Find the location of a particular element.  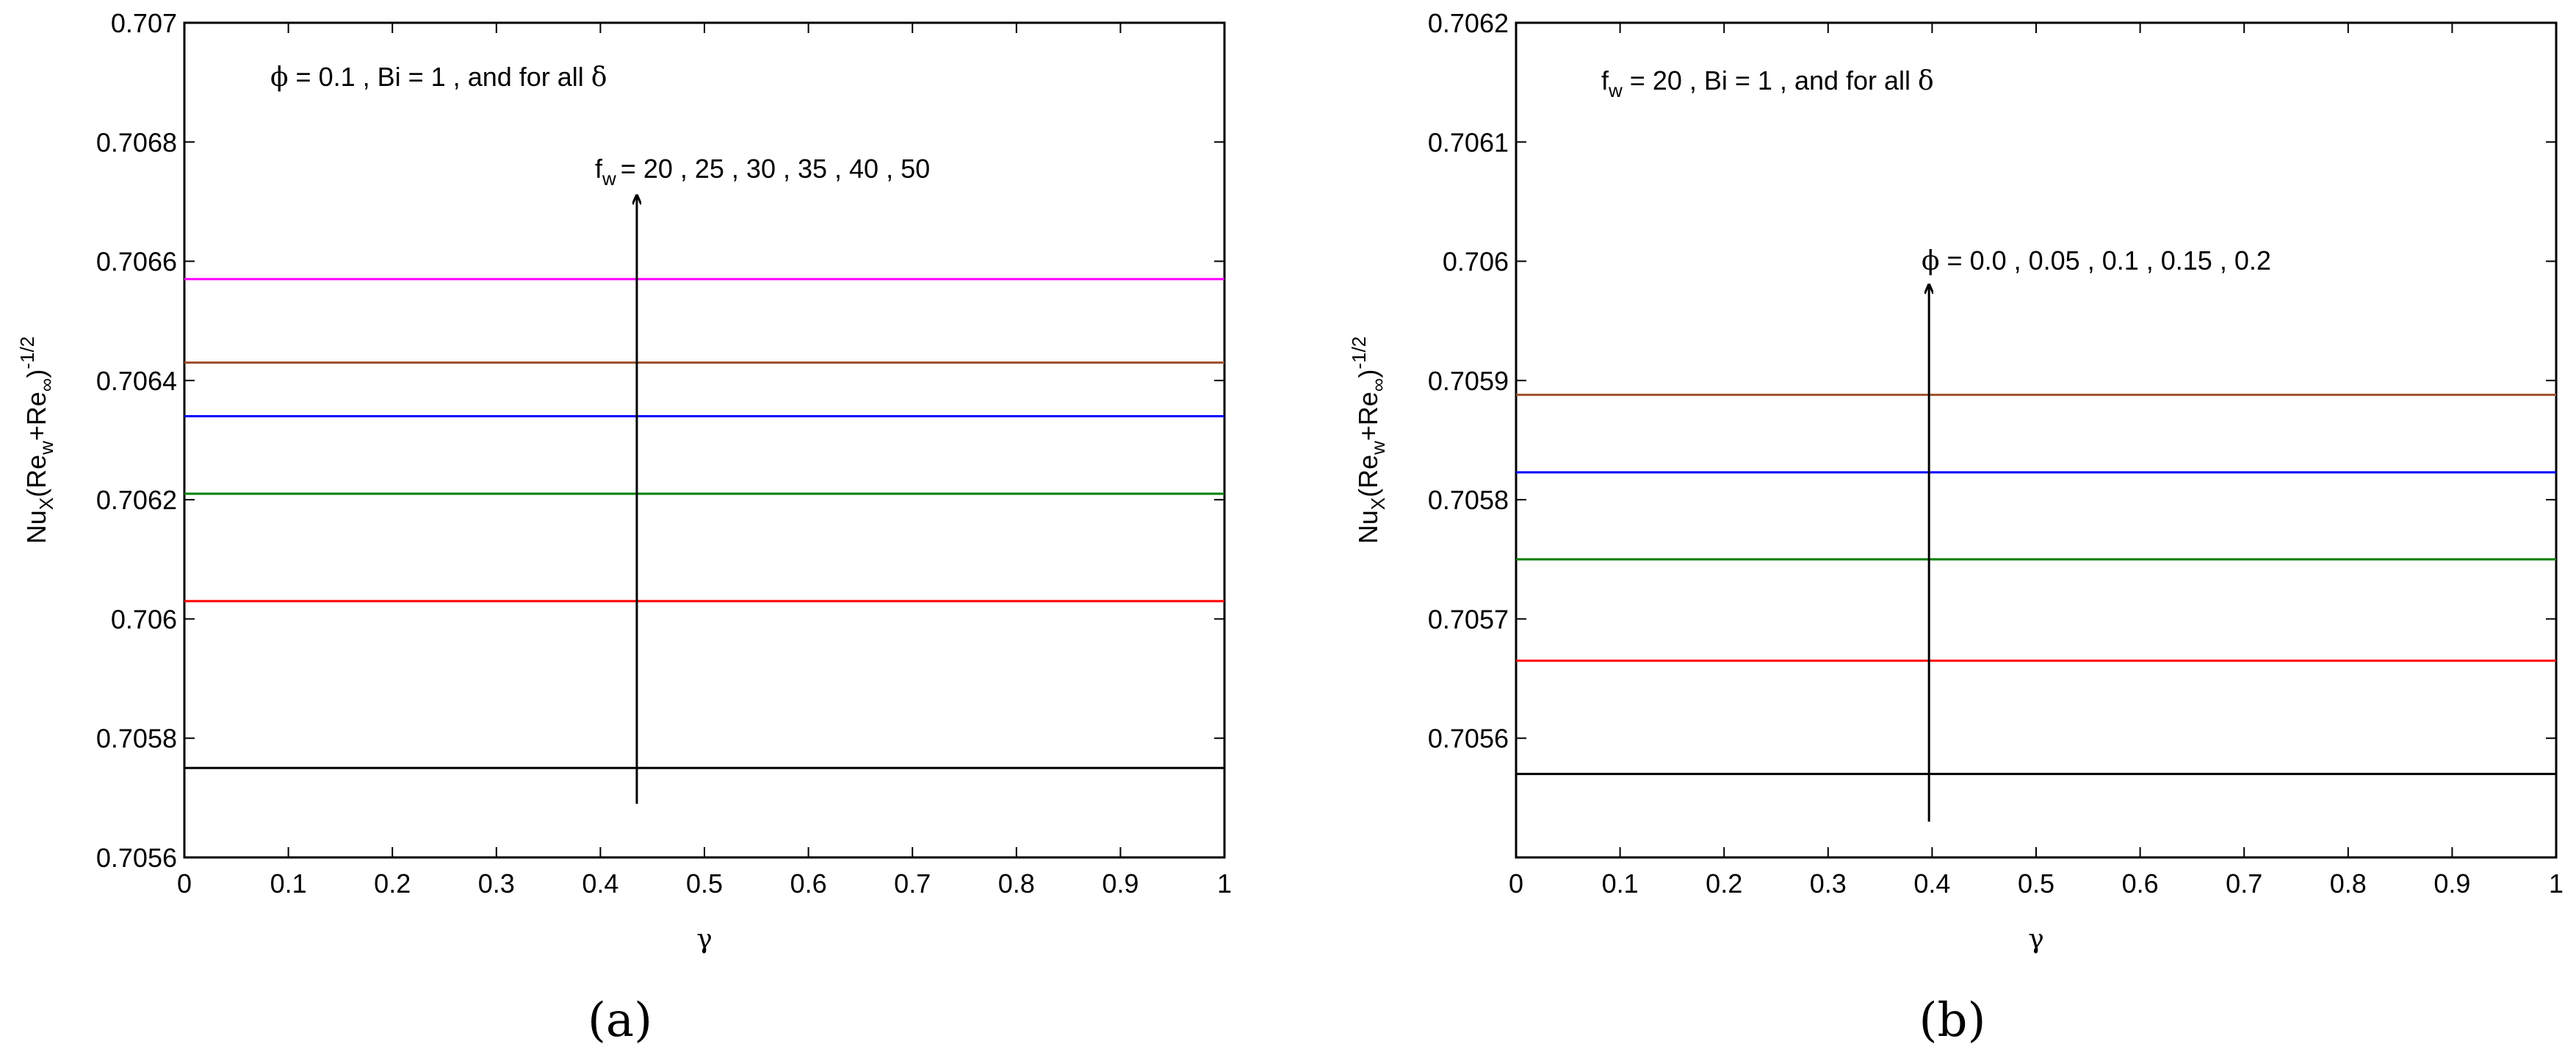

condition-annotation: fw = 20 , Bi = 1 , and for all δ is located at coordinates (1768, 83).